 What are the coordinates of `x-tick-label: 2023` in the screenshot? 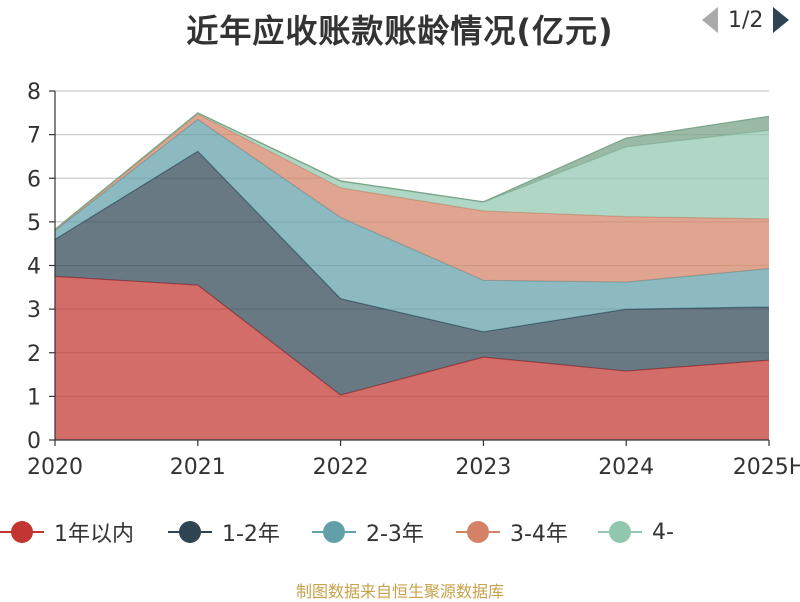 It's located at (483, 467).